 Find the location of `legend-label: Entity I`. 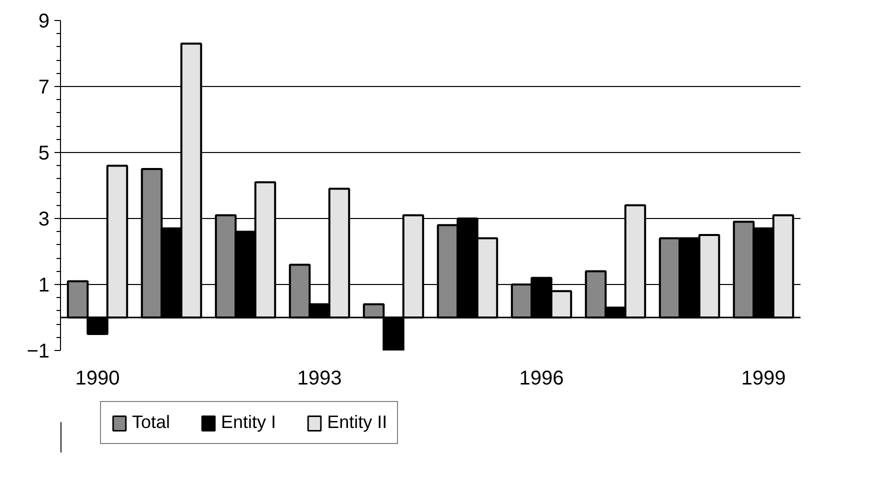

legend-label: Entity I is located at coordinates (248, 422).